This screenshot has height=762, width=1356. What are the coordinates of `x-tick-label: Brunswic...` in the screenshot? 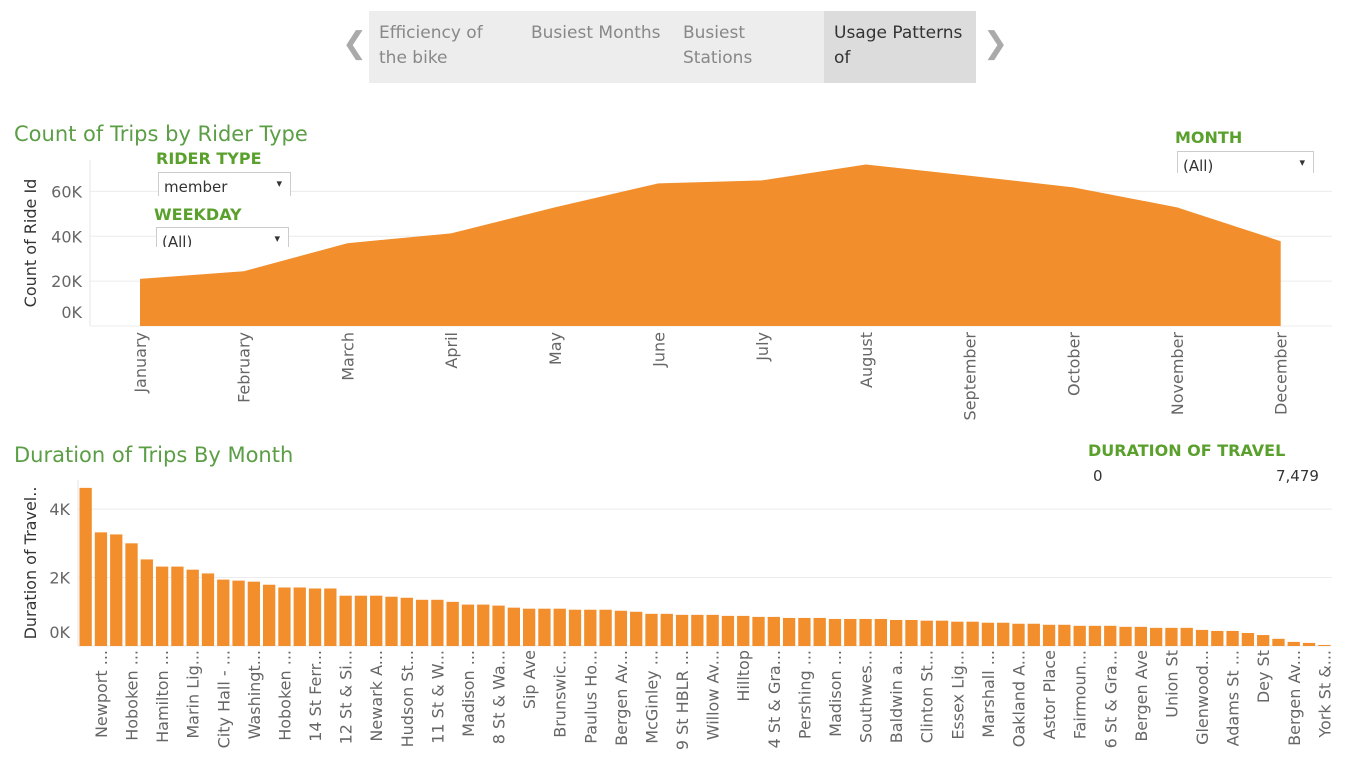 It's located at (560, 694).